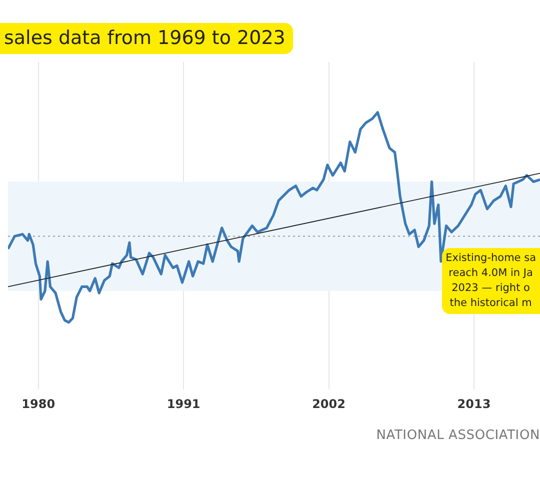 This screenshot has width=540, height=500. What do you see at coordinates (39, 403) in the screenshot?
I see `x-tick-label: 1980` at bounding box center [39, 403].